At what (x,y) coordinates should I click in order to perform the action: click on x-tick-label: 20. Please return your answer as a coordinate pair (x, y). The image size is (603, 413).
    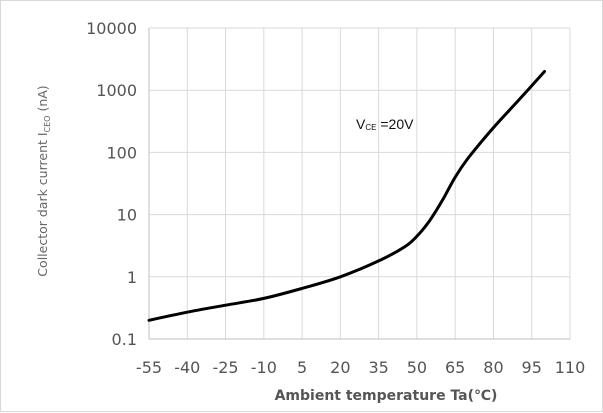
    Looking at the image, I should click on (340, 367).